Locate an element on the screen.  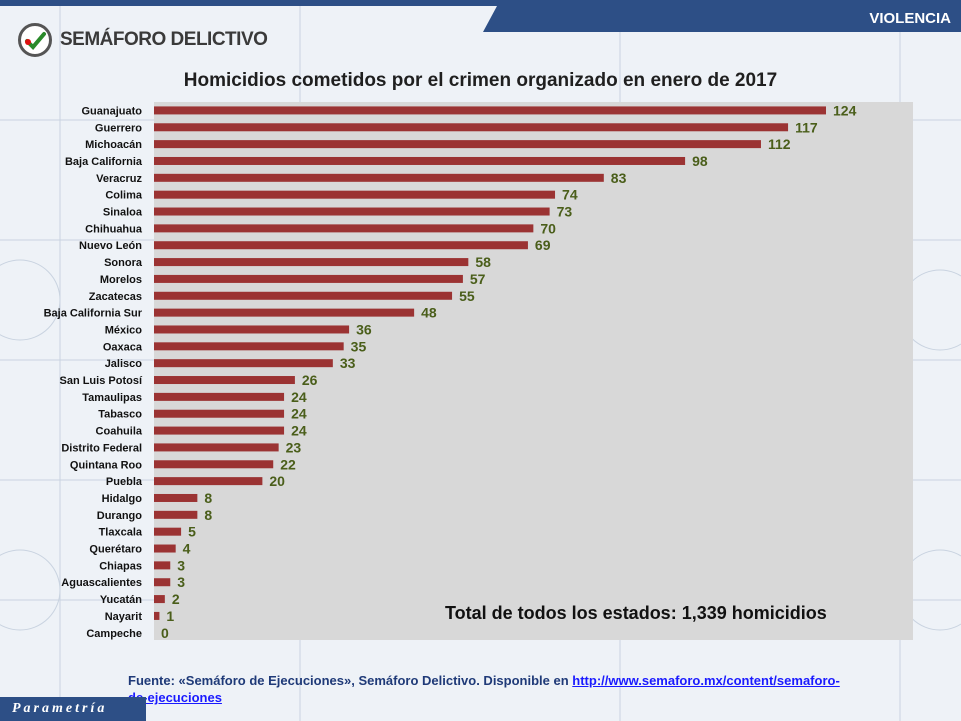
category-label: Baja California is located at coordinates (104, 162).